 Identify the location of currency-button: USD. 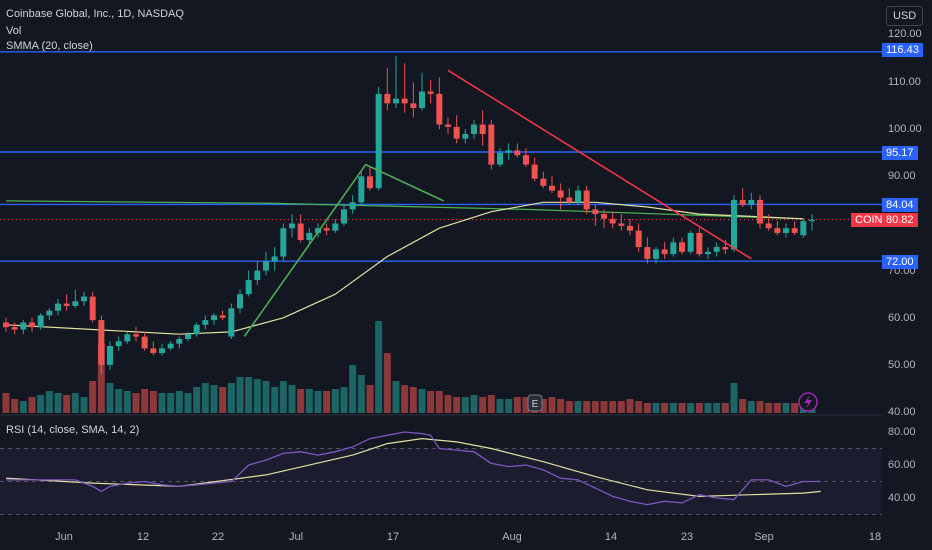
(905, 16).